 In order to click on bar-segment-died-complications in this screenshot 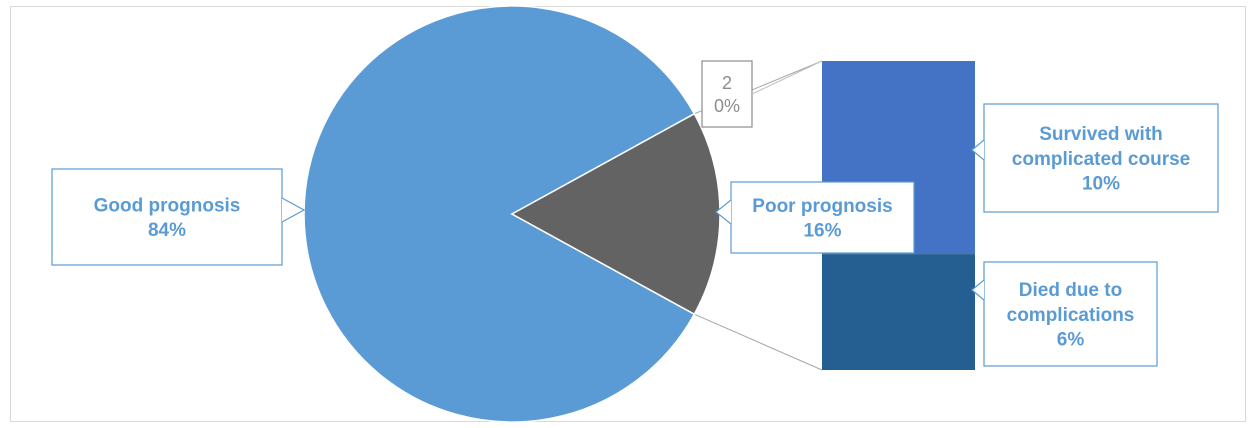, I will do `click(898, 312)`.